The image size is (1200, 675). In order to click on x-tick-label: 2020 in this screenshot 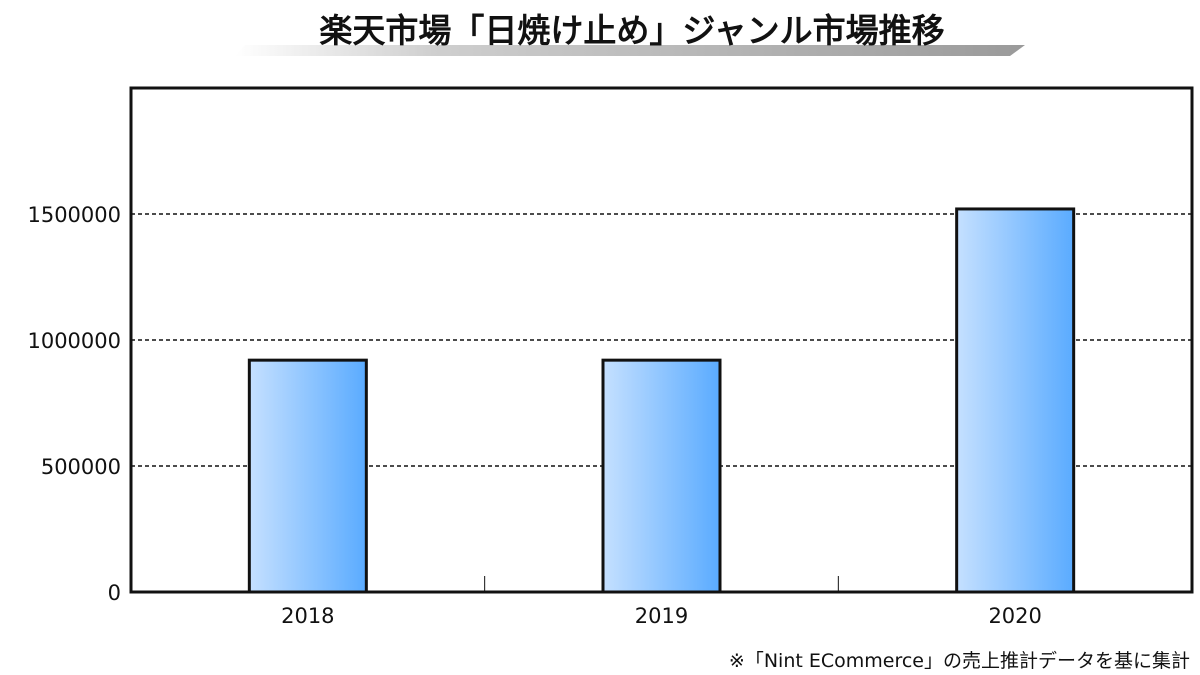, I will do `click(1014, 616)`.